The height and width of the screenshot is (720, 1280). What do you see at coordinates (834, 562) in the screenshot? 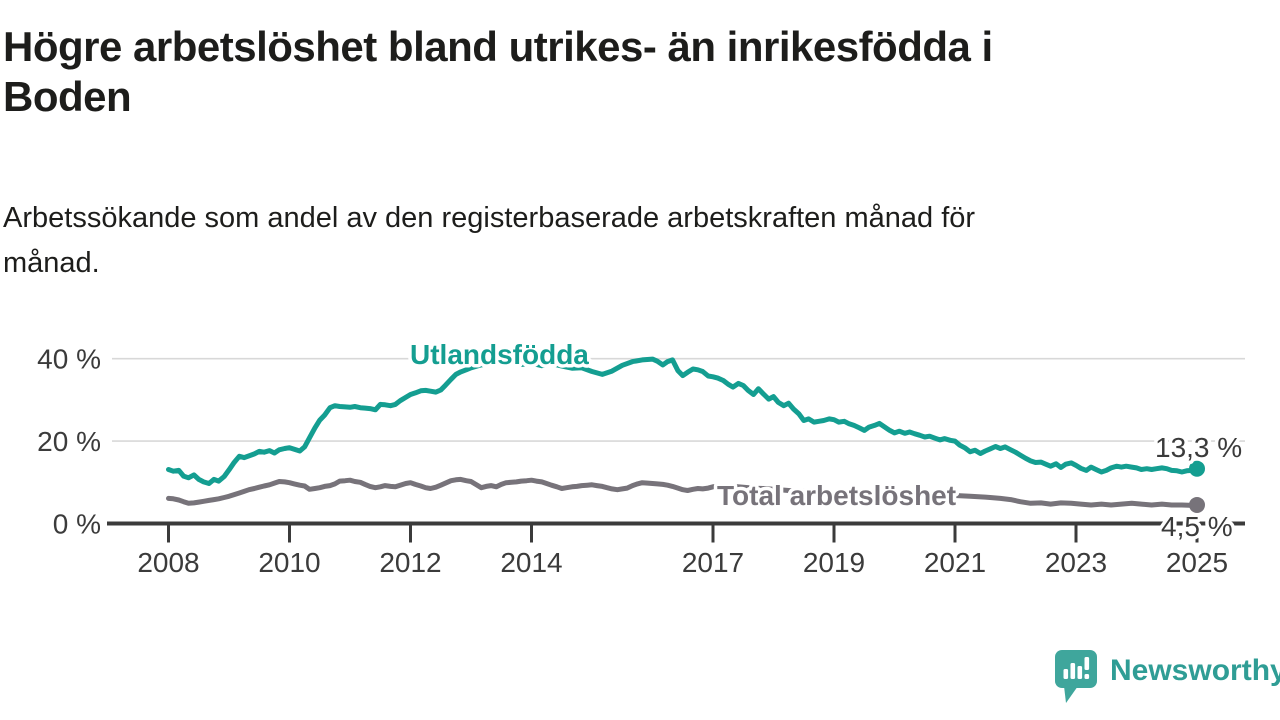
I see `x-tick-label-2019: 2019` at bounding box center [834, 562].